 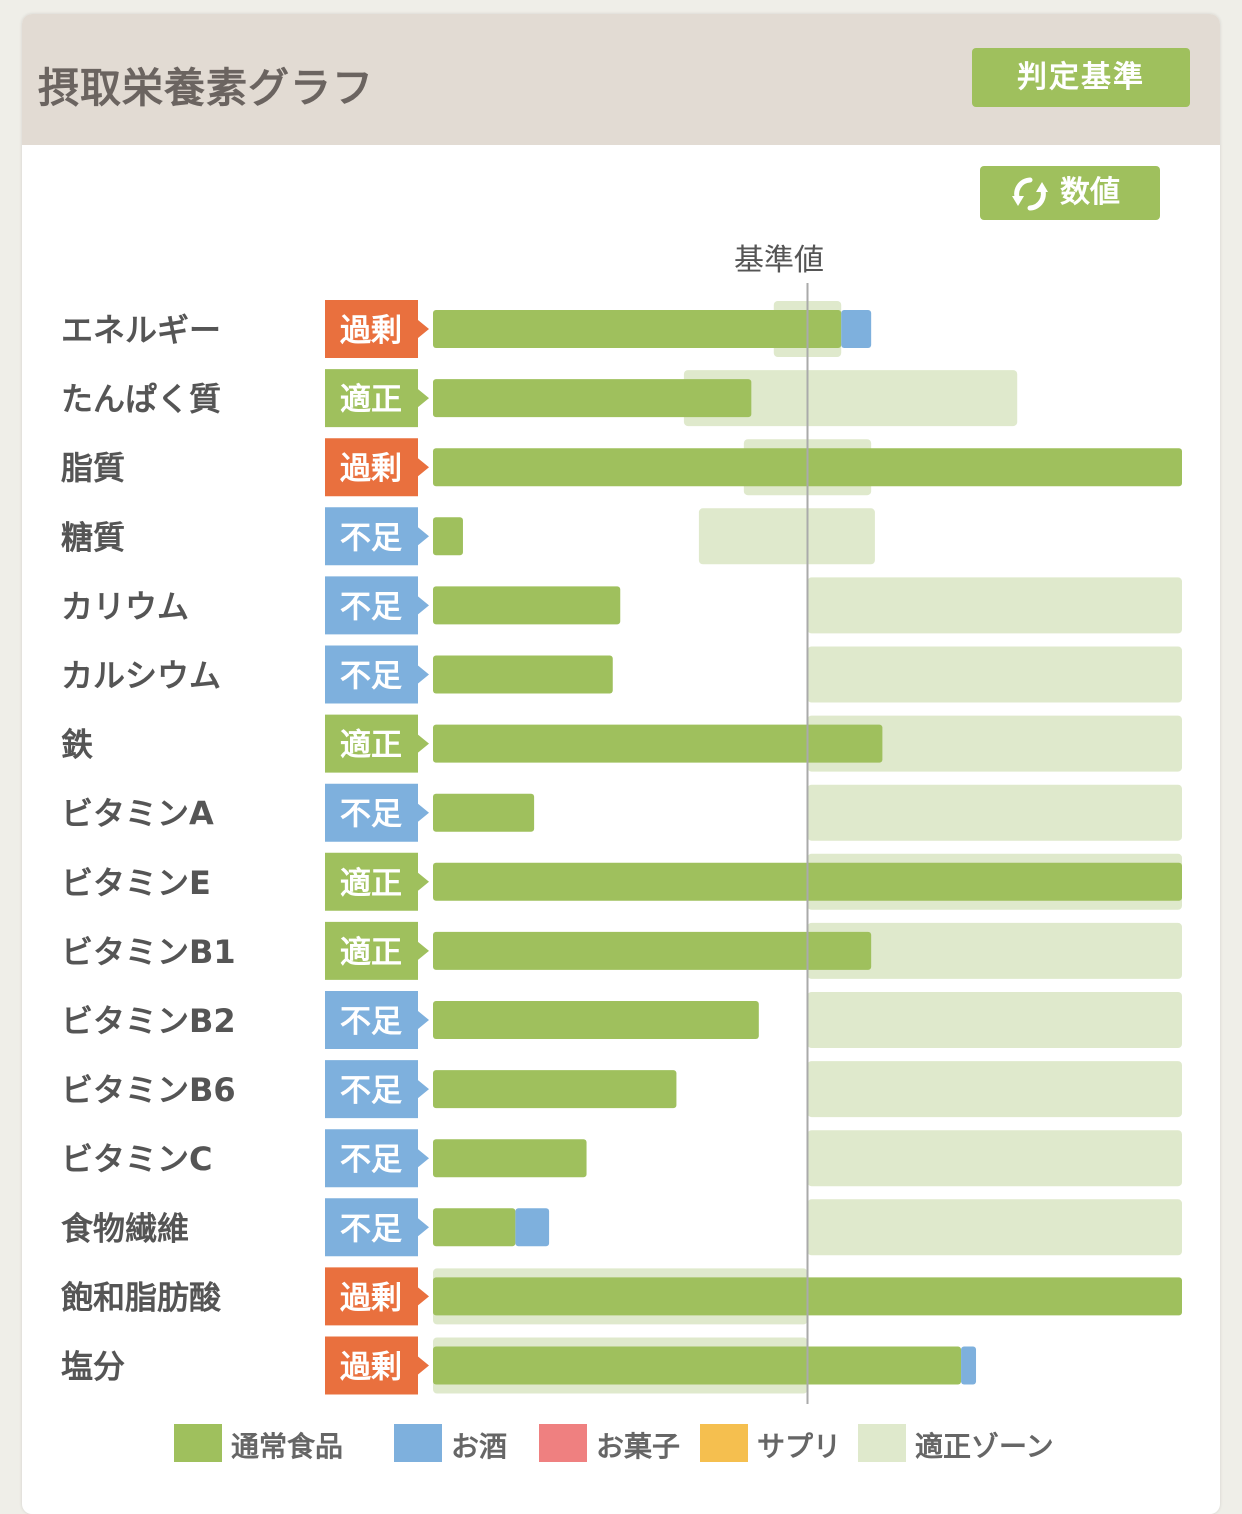 I want to click on nutrient-label: ビタミンC, so click(x=137, y=1159).